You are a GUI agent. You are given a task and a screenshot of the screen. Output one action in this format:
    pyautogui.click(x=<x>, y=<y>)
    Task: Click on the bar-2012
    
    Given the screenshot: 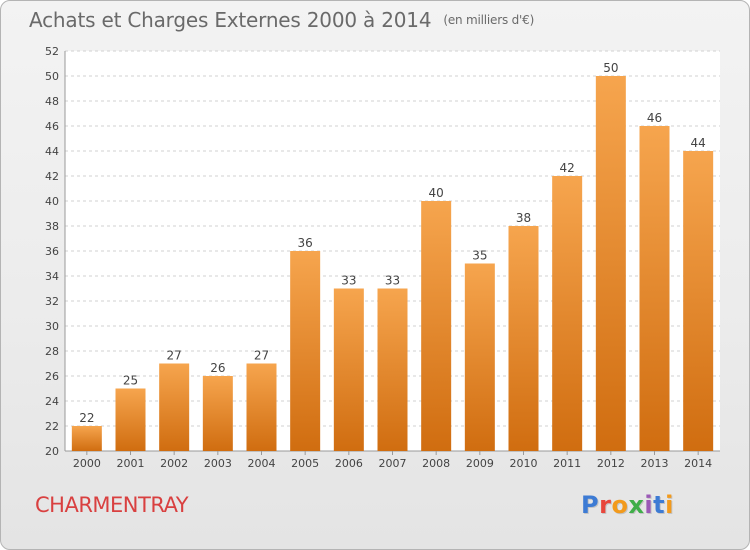 What is the action you would take?
    pyautogui.click(x=610, y=263)
    